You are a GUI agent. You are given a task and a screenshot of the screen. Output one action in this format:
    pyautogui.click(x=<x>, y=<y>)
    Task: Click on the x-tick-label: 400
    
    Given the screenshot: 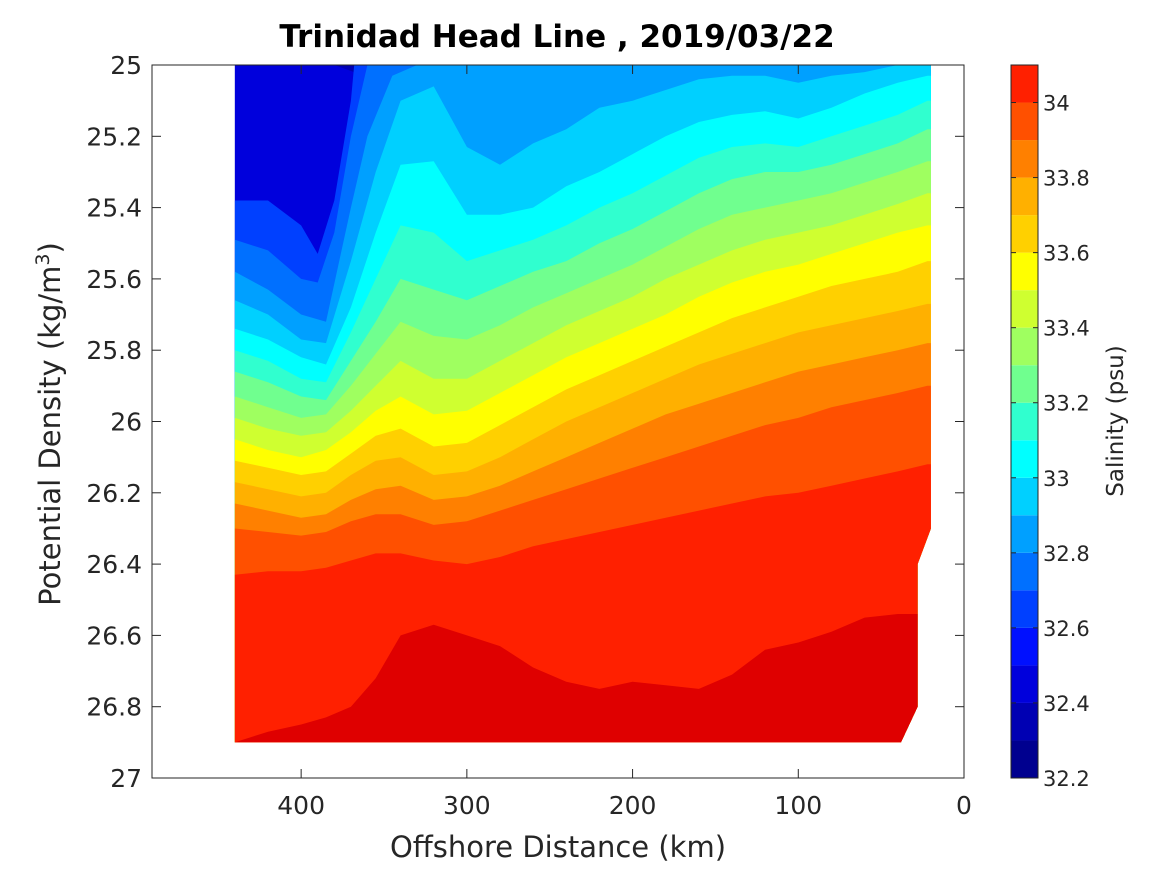 What is the action you would take?
    pyautogui.click(x=301, y=805)
    